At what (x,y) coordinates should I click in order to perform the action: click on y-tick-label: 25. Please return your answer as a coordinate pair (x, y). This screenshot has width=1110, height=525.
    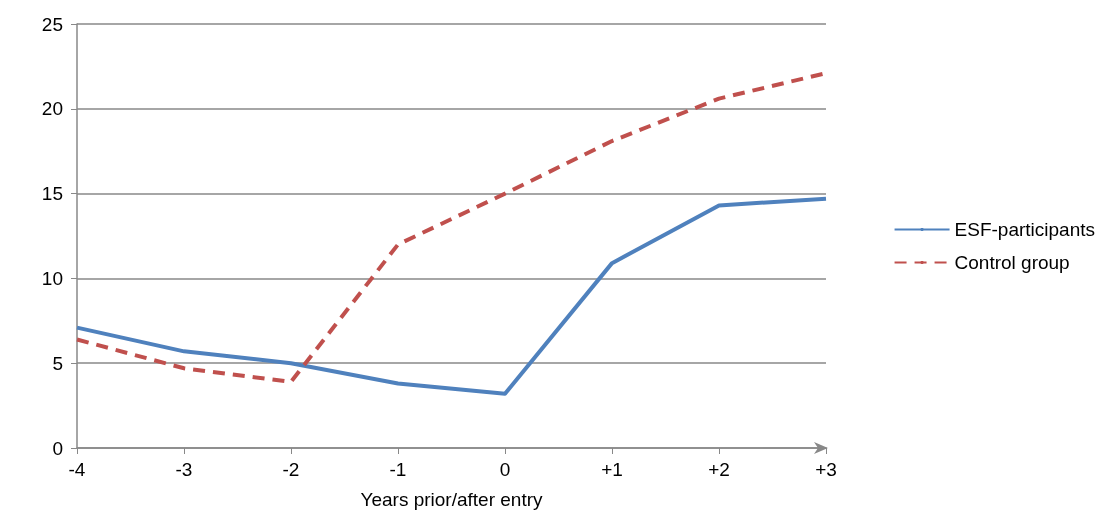
    Looking at the image, I should click on (52, 24).